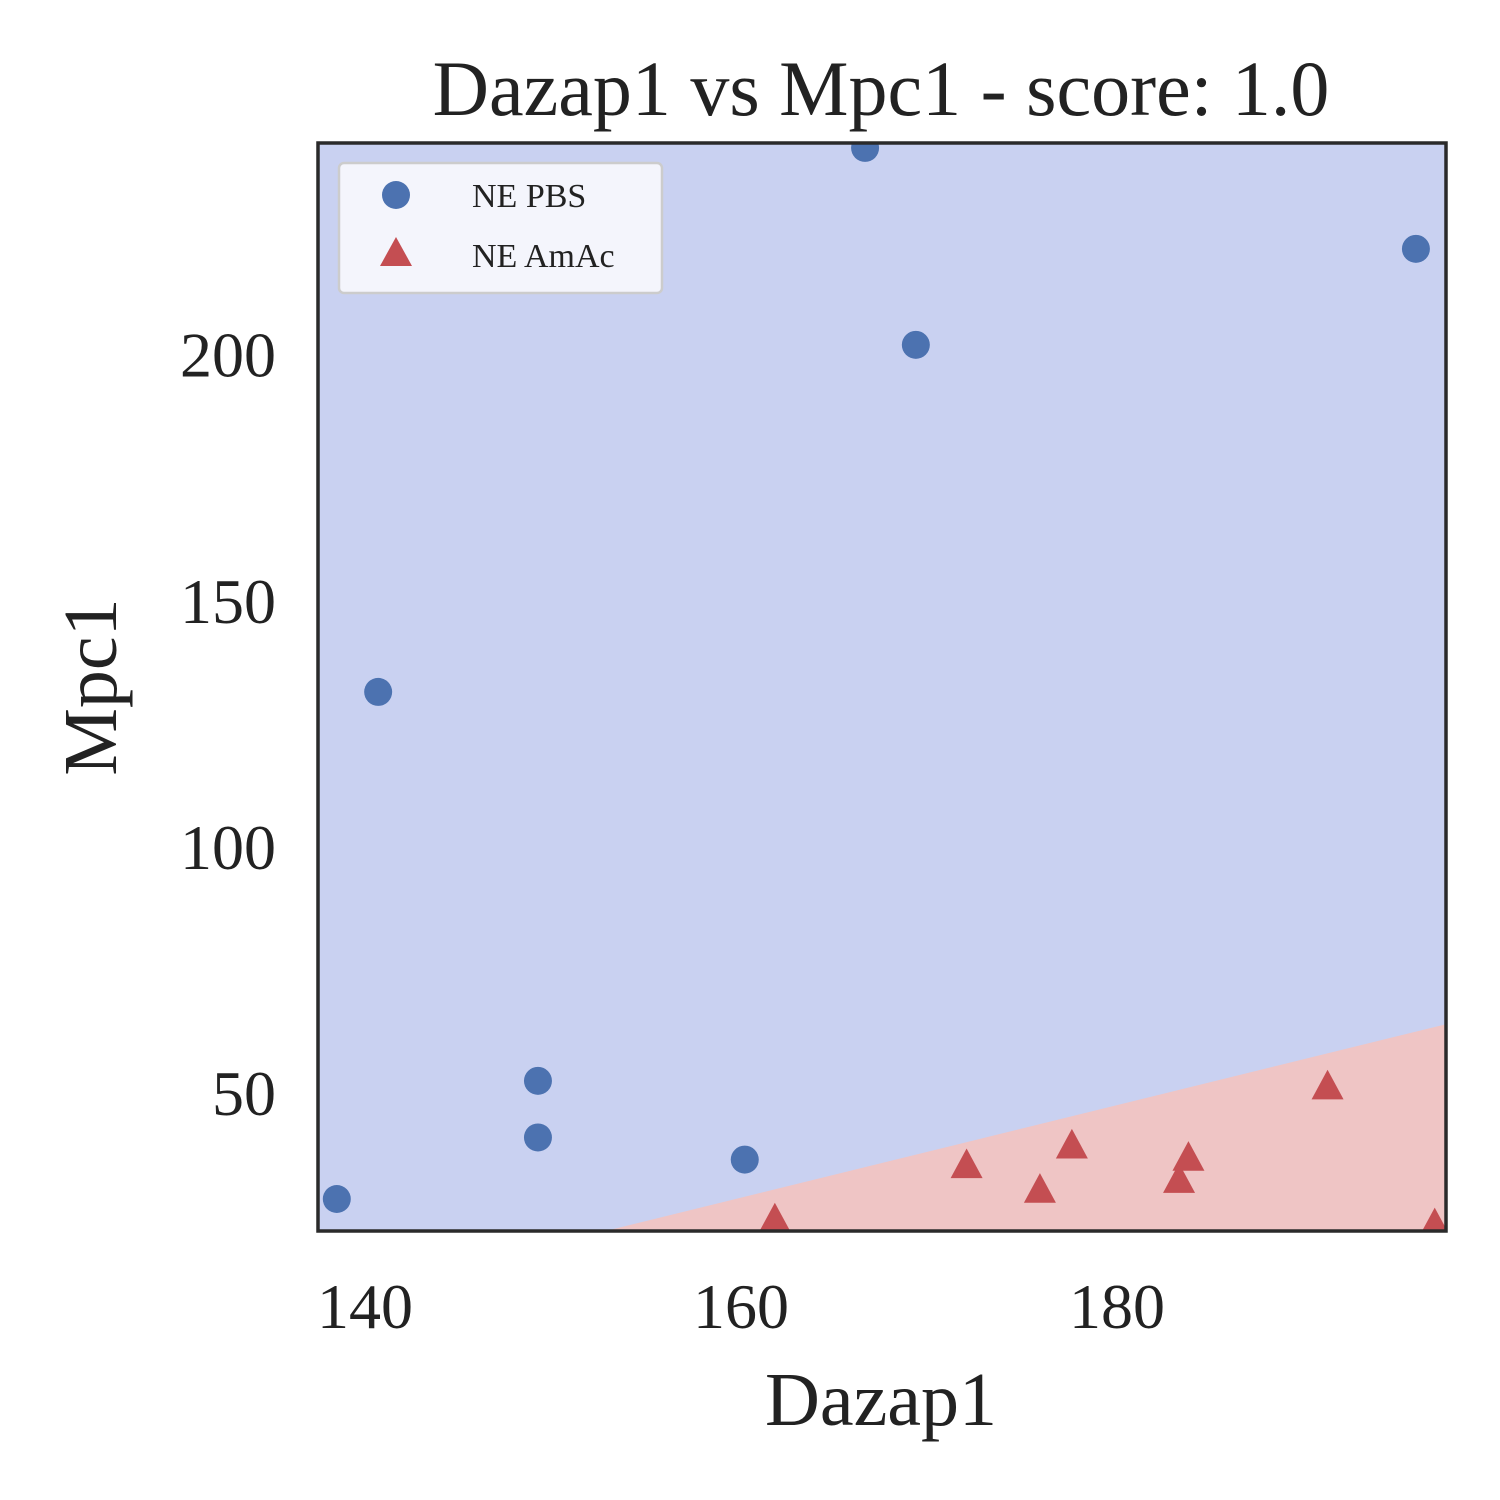 The width and height of the screenshot is (1500, 1500). Describe the element at coordinates (543, 256) in the screenshot. I see `legend-label-ne-amac: NE AmAc` at that location.